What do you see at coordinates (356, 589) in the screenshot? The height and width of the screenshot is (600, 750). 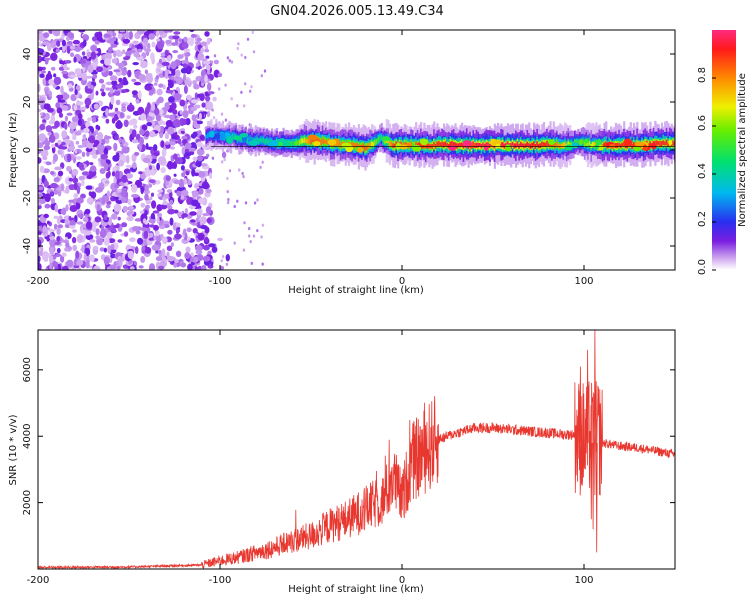 I see `snr-x-axis-label: Height of straight line (km)` at bounding box center [356, 589].